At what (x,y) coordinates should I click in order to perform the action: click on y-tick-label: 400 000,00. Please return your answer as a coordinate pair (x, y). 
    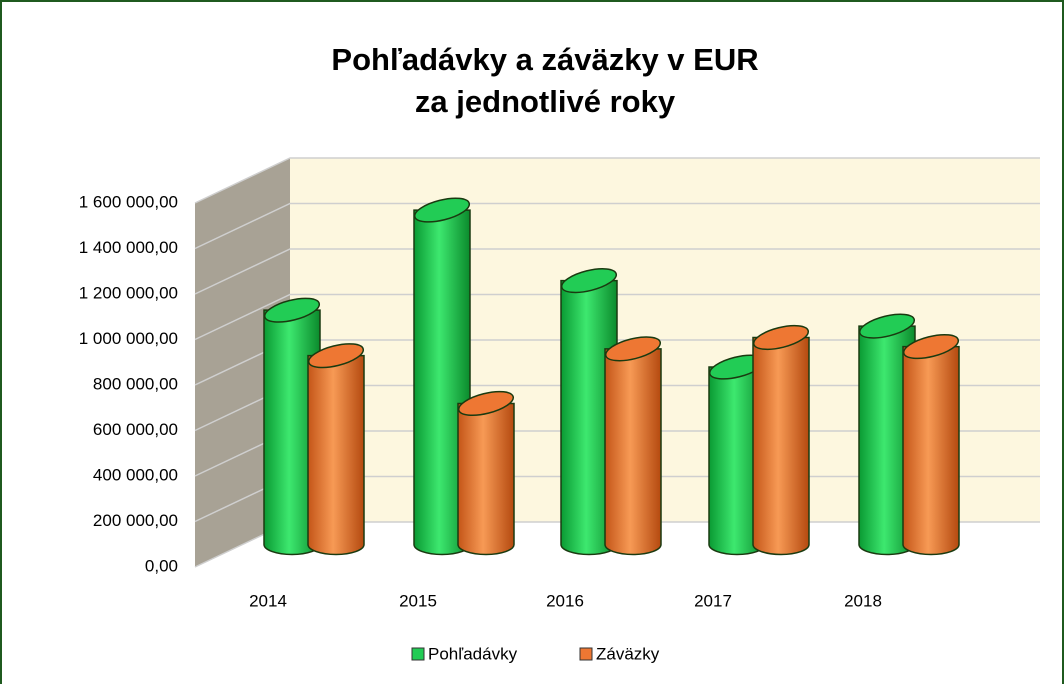
    Looking at the image, I should click on (135, 474).